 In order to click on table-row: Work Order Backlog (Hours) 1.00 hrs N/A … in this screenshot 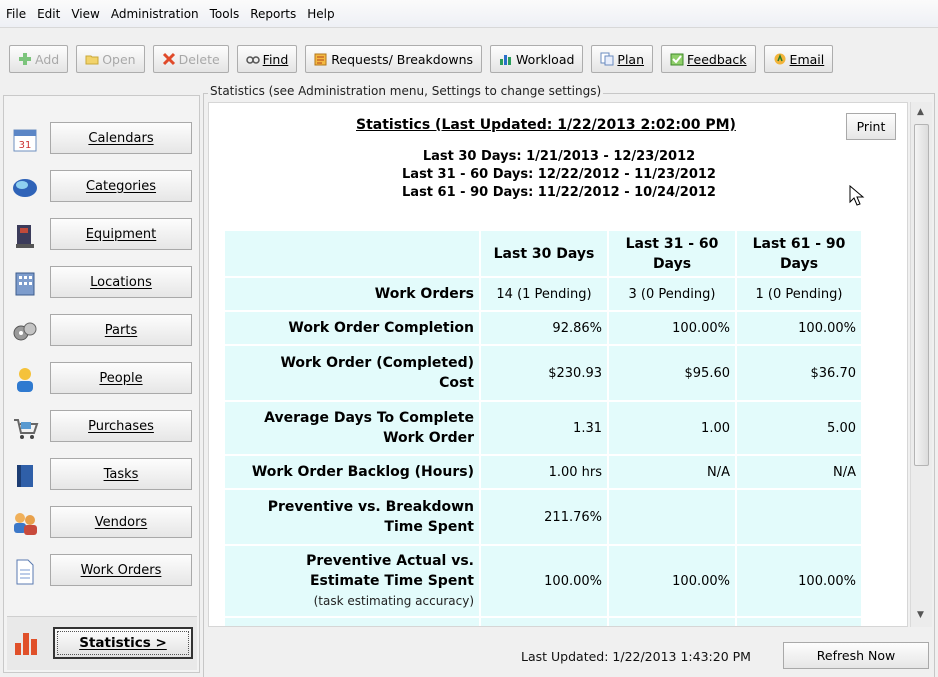, I will do `click(543, 472)`.